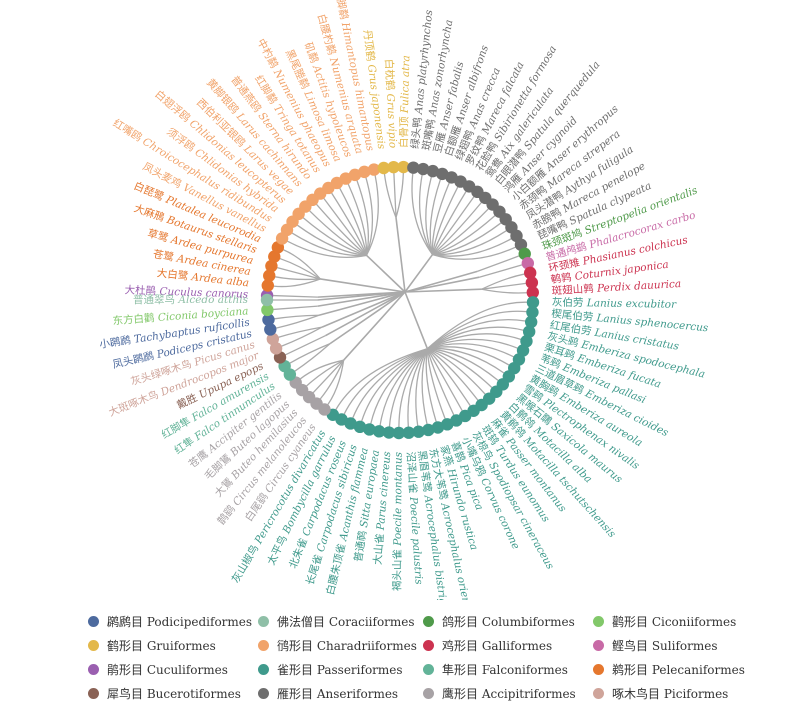 The height and width of the screenshot is (703, 800). Describe the element at coordinates (369, 47) in the screenshot. I see `species-chinese-name: 丹顶鹤` at that location.